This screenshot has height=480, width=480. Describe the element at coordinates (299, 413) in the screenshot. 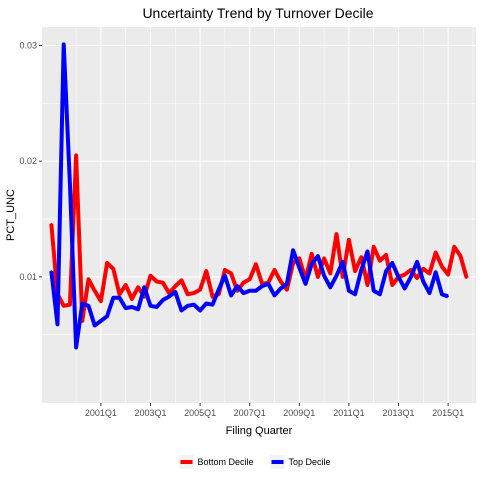

I see `x-tick-label: 2009Q1` at that location.